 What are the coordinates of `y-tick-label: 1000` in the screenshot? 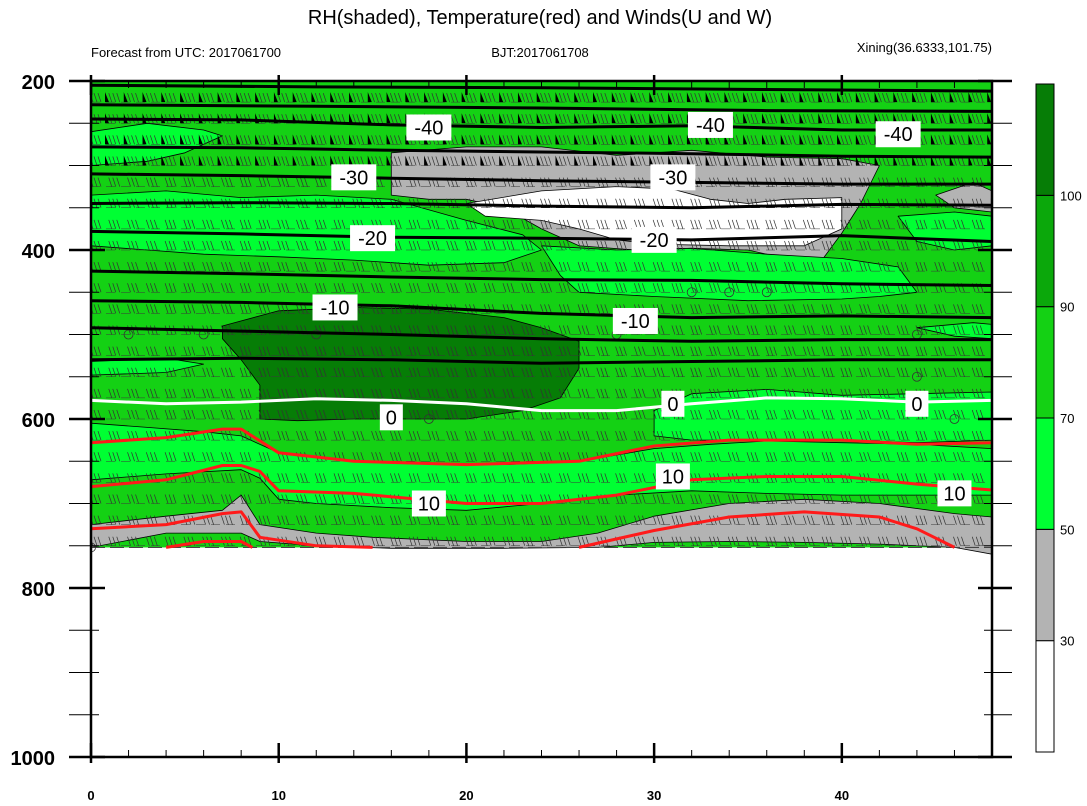 It's located at (33, 759).